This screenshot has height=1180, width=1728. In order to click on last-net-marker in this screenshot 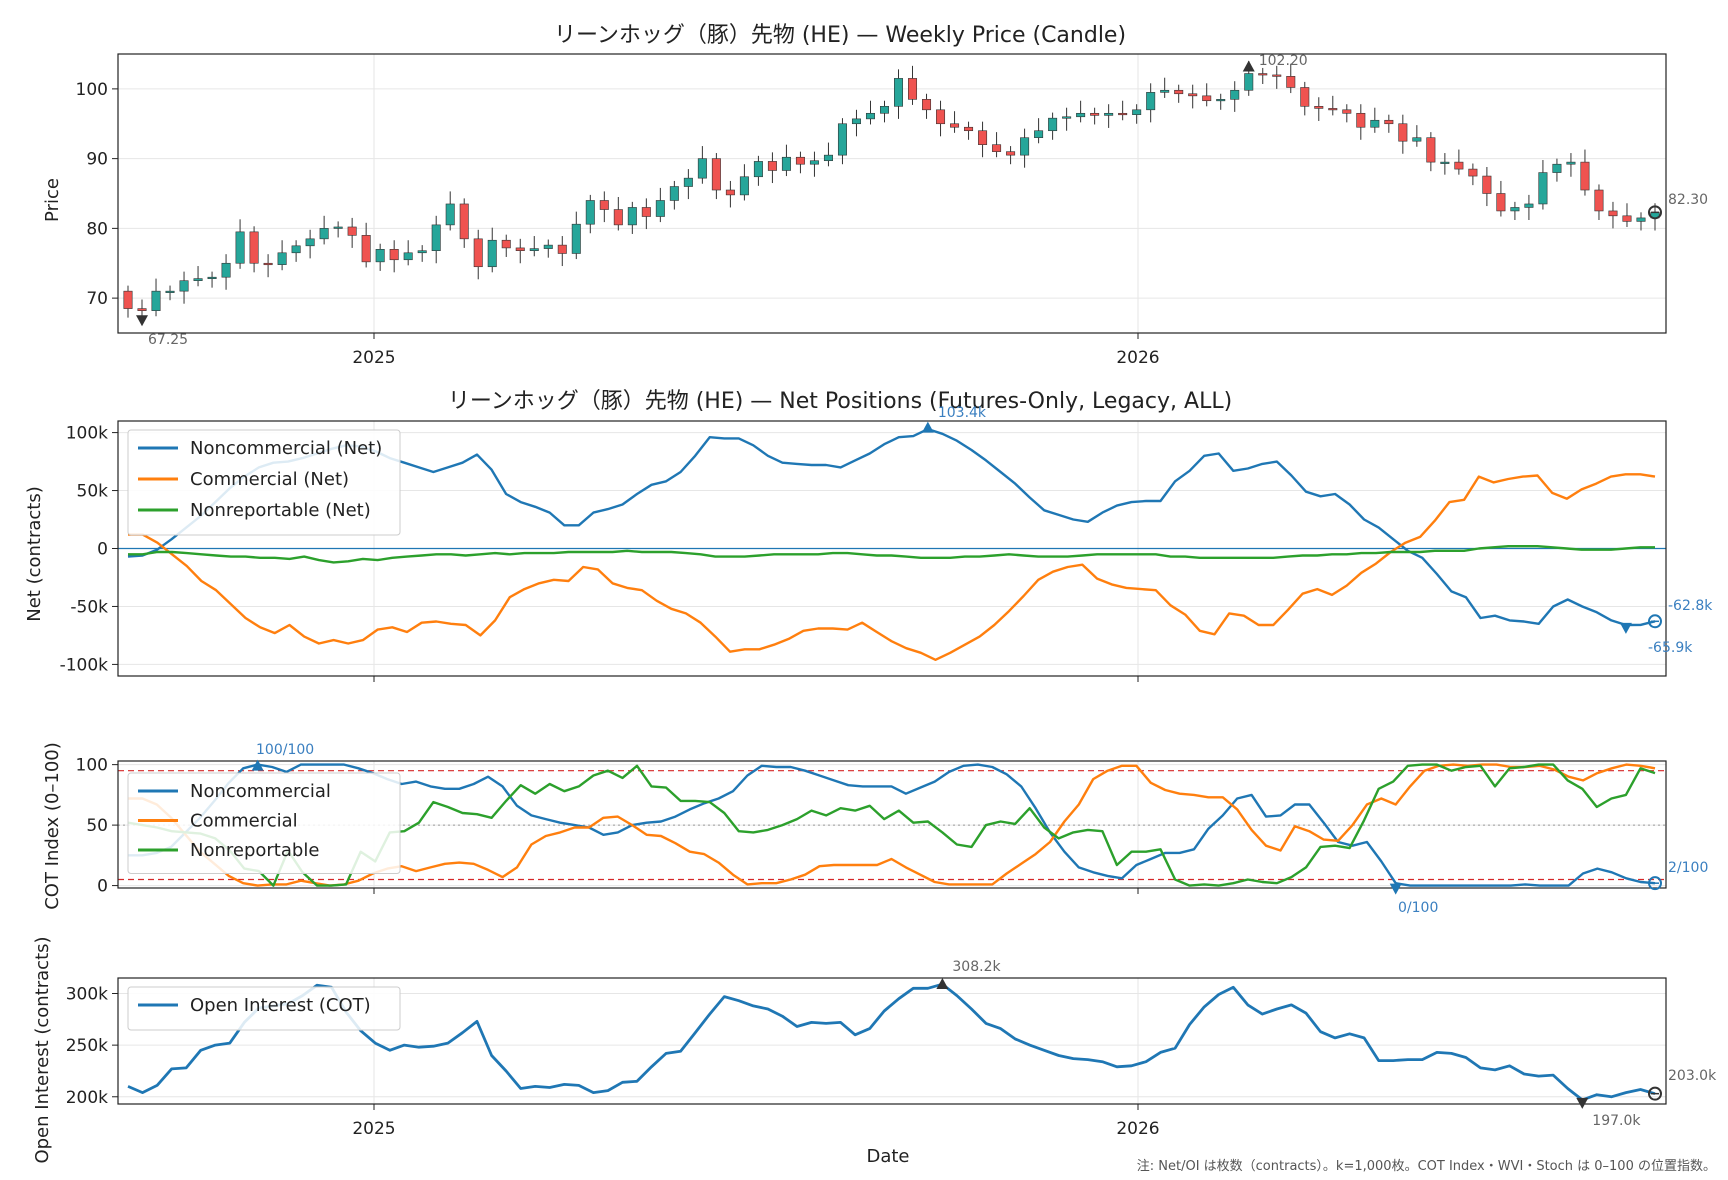, I will do `click(1655, 621)`.